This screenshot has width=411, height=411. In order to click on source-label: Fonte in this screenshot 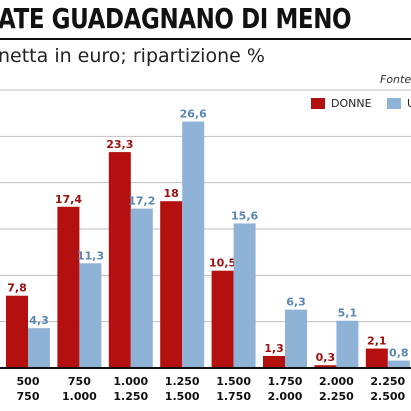, I will do `click(395, 79)`.